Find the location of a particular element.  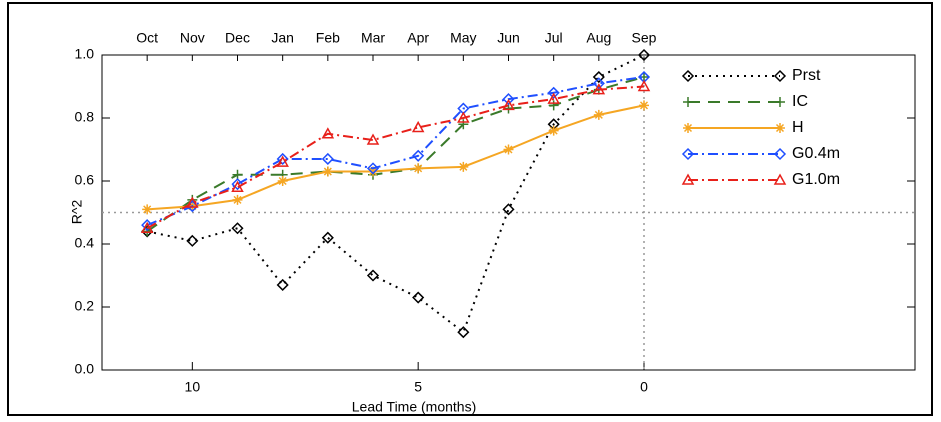

series-line is located at coordinates (396, 157).